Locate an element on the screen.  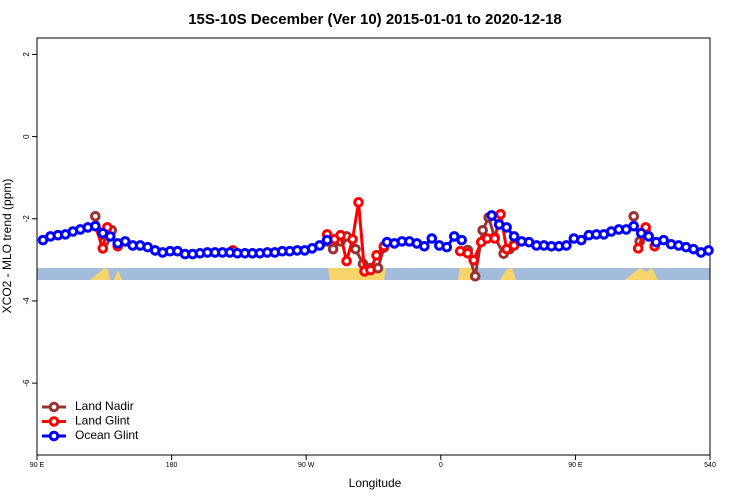
y-tick-label: 0 is located at coordinates (26, 136).